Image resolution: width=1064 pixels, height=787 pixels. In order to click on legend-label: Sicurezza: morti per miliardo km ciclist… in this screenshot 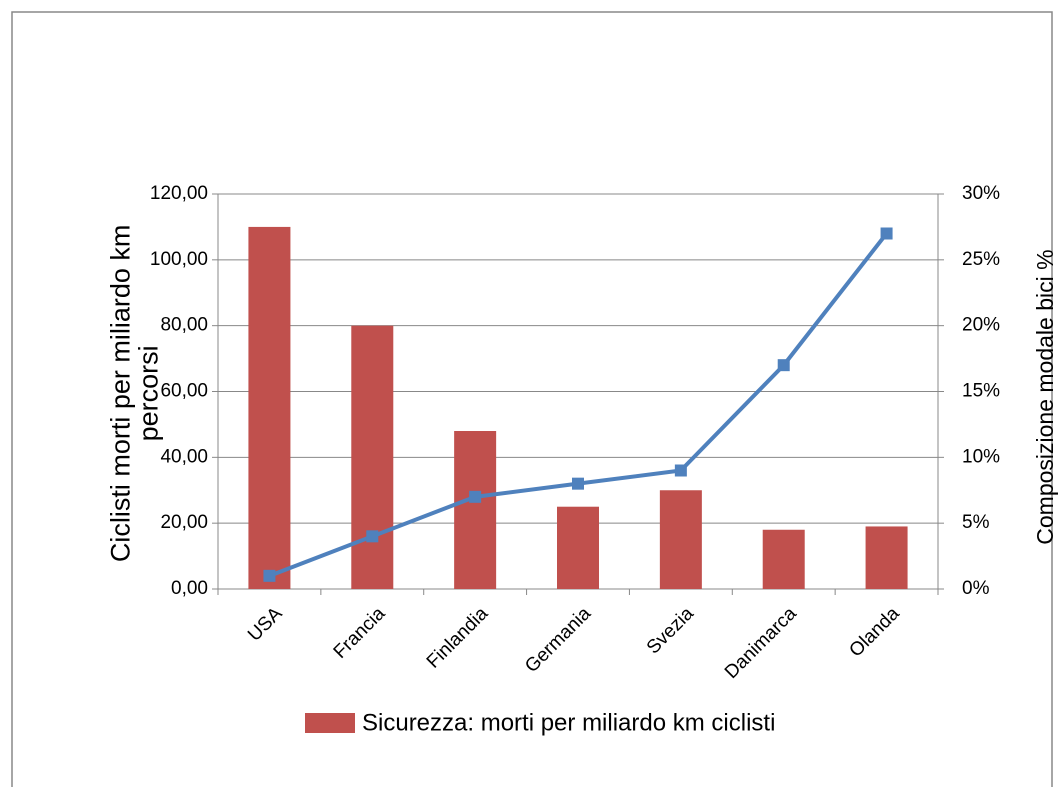, I will do `click(568, 722)`.